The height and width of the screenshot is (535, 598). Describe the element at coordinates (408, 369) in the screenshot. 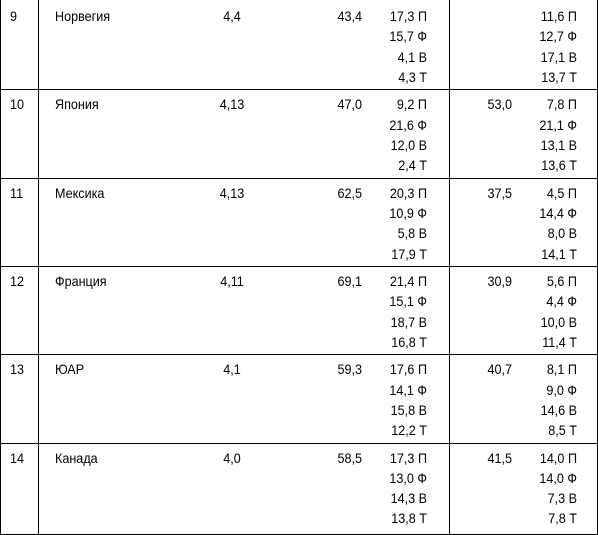

I see `detail: 17,6 П` at that location.